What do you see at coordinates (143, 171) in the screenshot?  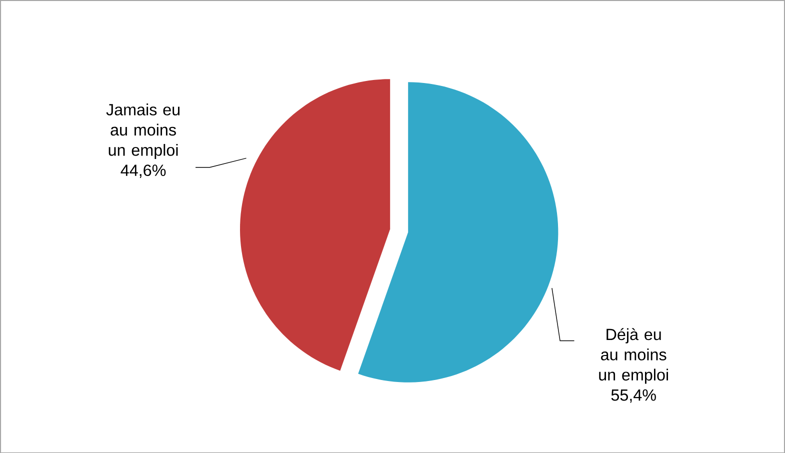 I see `data-label: 44,6%` at bounding box center [143, 171].